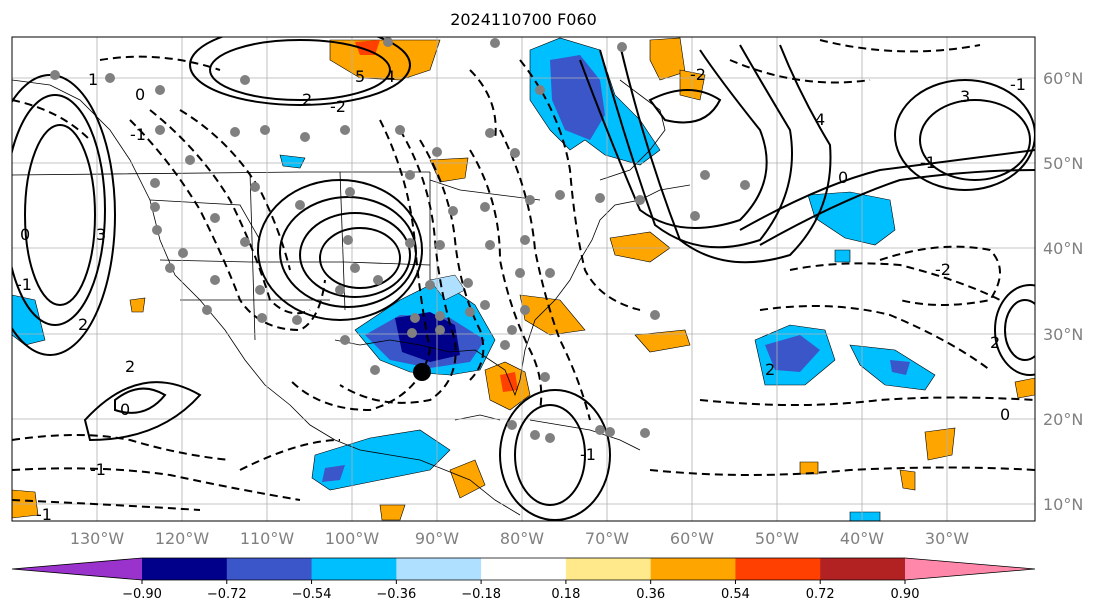 The height and width of the screenshot is (615, 1105). I want to click on lon-label: 80°W, so click(522, 538).